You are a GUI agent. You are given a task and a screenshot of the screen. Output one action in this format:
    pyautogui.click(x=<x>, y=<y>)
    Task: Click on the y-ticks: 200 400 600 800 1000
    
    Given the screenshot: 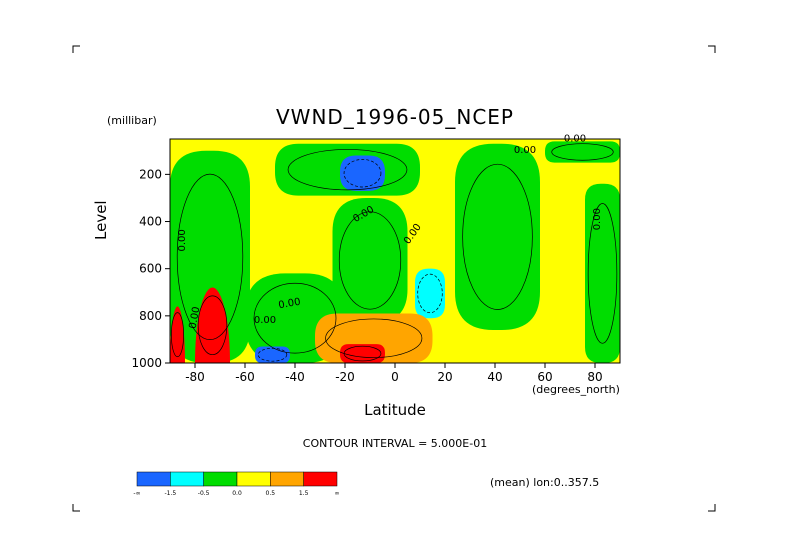 What is the action you would take?
    pyautogui.click(x=150, y=268)
    